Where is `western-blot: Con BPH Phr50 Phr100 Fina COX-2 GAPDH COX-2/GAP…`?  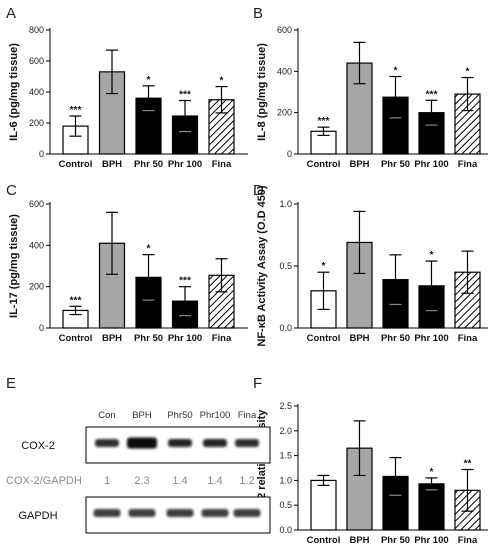
western-blot: Con BPH Phr50 Phr100 Fina COX-2 GAPDH COX-2/GAP… is located at coordinates (138, 472).